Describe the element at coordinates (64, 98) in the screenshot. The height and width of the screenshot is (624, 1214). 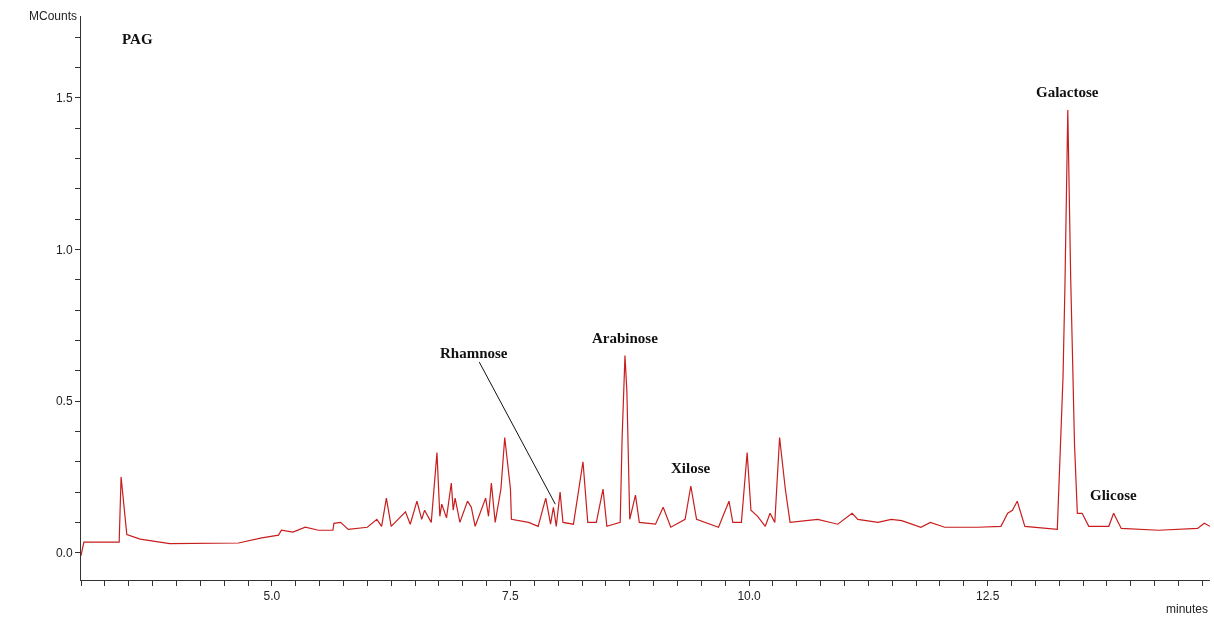
I see `y-tick-label: 1.5` at that location.